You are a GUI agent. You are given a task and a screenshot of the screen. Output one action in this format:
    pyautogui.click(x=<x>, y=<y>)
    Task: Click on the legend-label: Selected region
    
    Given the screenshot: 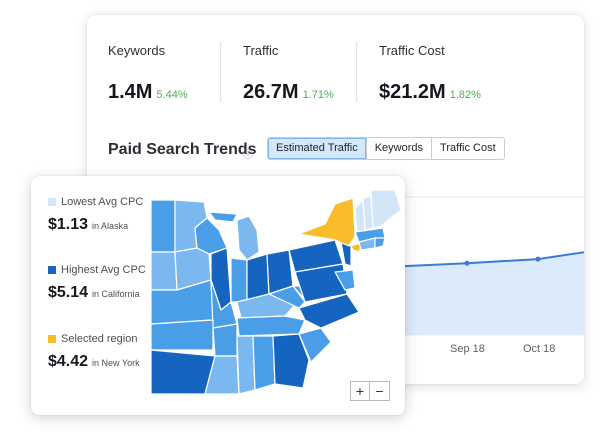 What is the action you would take?
    pyautogui.click(x=99, y=339)
    